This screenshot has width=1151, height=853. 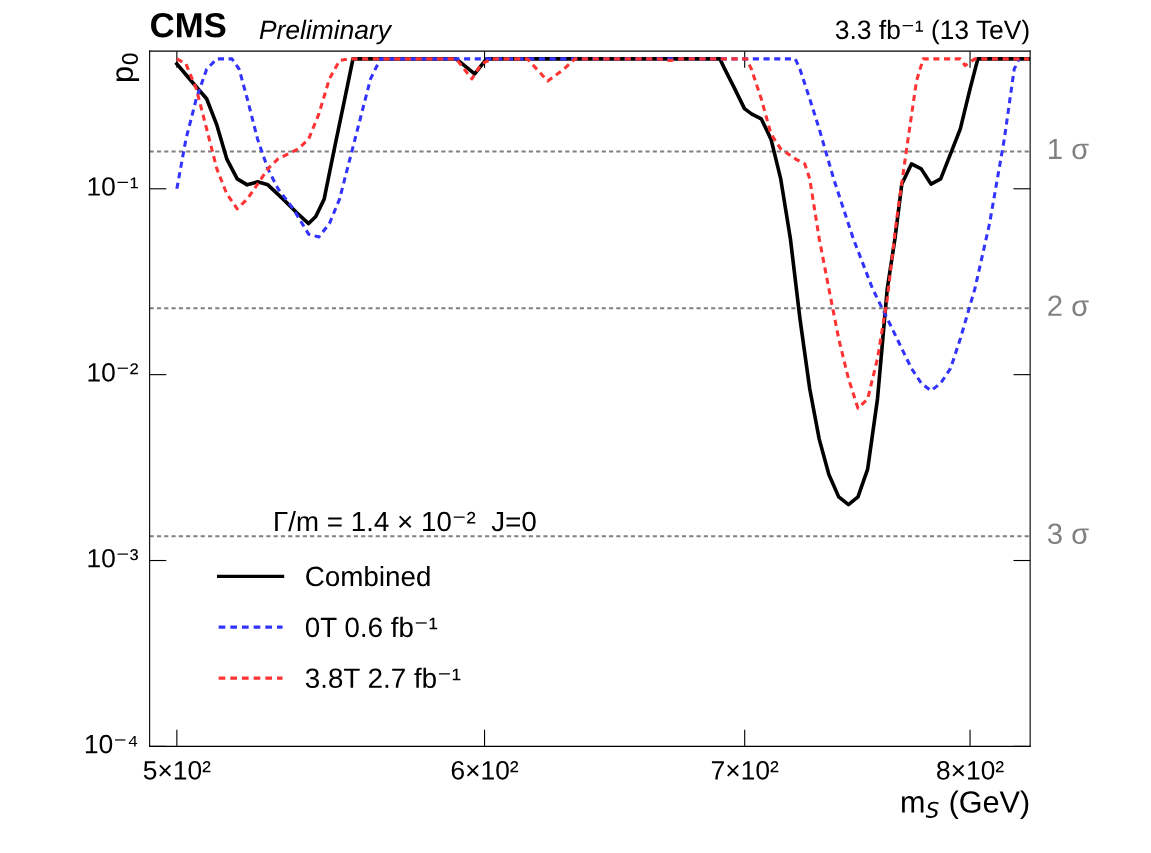 I want to click on y-tick-label: 10⁻², so click(x=113, y=372).